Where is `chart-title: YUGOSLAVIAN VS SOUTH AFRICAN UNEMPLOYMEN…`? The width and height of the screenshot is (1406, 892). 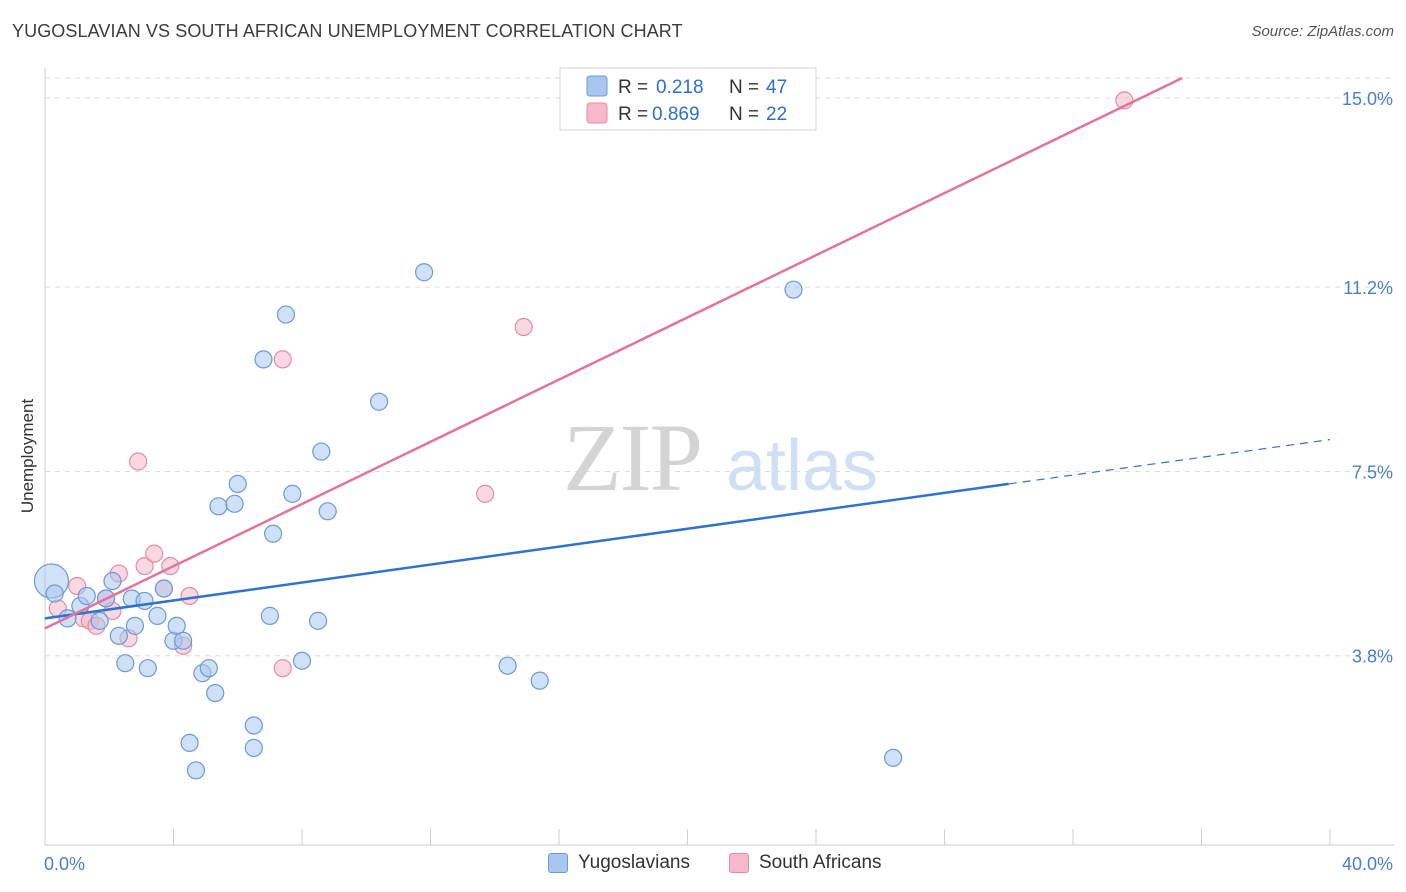
chart-title: YUGOSLAVIAN VS SOUTH AFRICAN UNEMPLOYMEN… is located at coordinates (347, 31).